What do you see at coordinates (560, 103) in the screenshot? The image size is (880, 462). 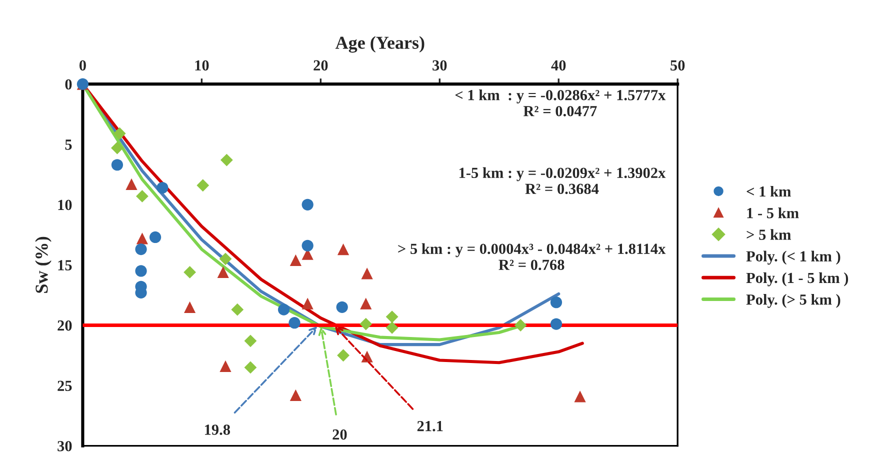 I see `annotation: < 1 km : y = -0.0286x² + 1.5777x R² = 0.0477` at bounding box center [560, 103].